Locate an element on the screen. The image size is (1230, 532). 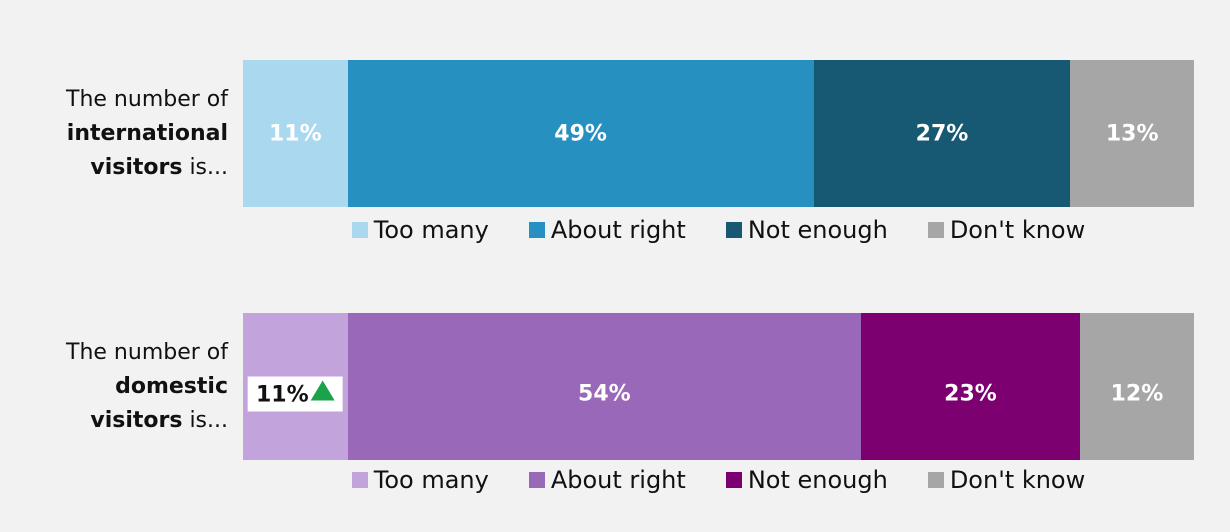
value-label-text: 13% is located at coordinates (1132, 133).